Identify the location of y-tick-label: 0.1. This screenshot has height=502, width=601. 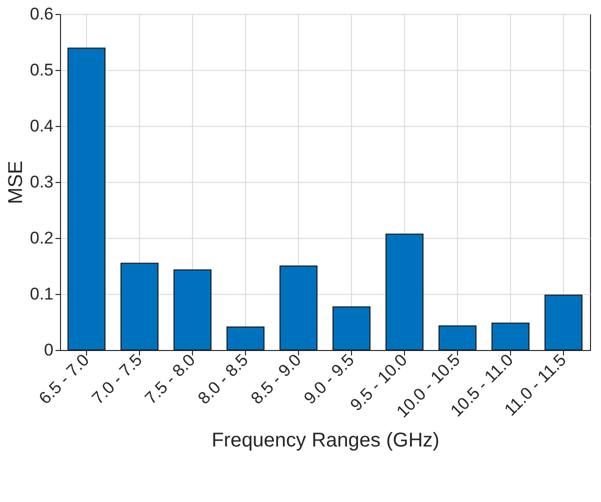
(42, 294).